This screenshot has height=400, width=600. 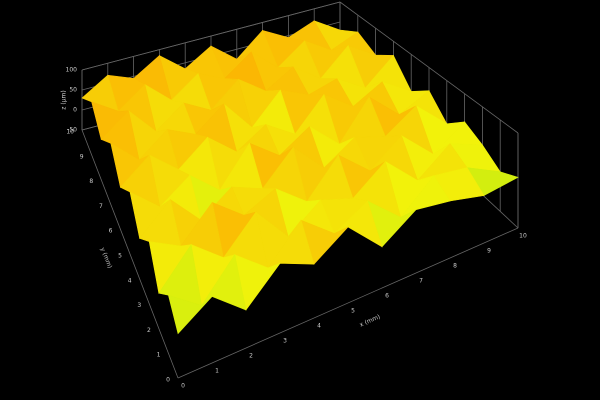 I want to click on y-tick-label: 2, so click(x=149, y=330).